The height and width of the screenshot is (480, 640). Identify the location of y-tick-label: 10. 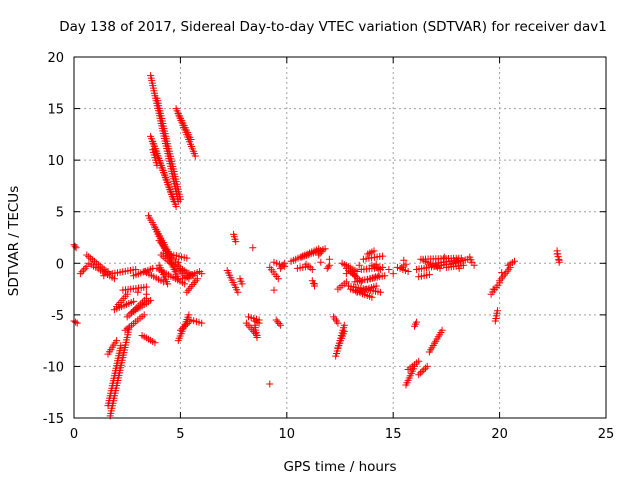
(55, 161).